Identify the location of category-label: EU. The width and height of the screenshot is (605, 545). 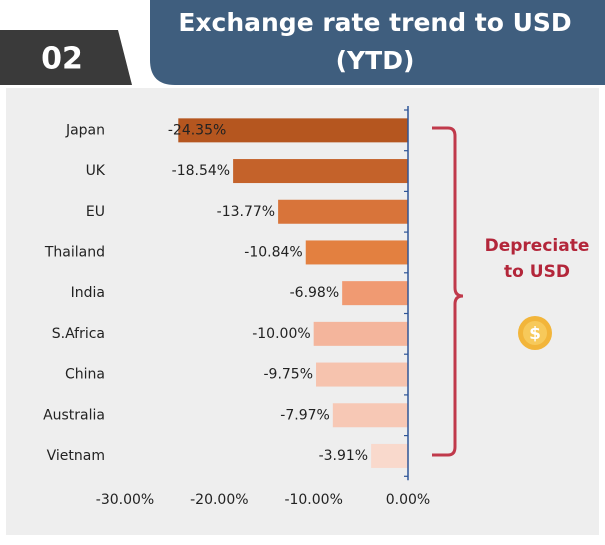
(95, 212).